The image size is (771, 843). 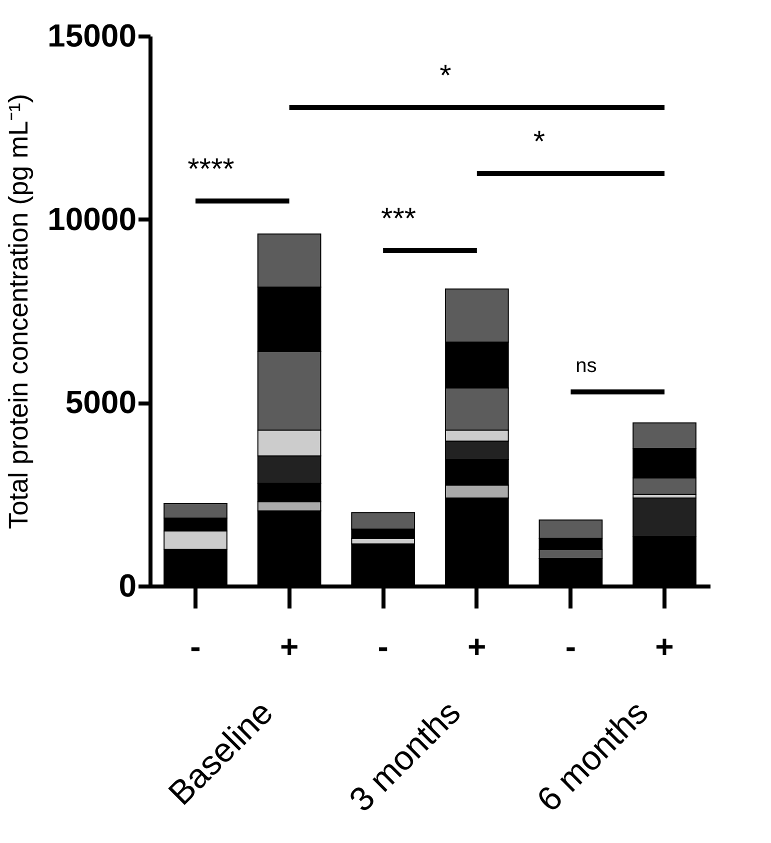 What do you see at coordinates (211, 169) in the screenshot?
I see `annotation: ****` at bounding box center [211, 169].